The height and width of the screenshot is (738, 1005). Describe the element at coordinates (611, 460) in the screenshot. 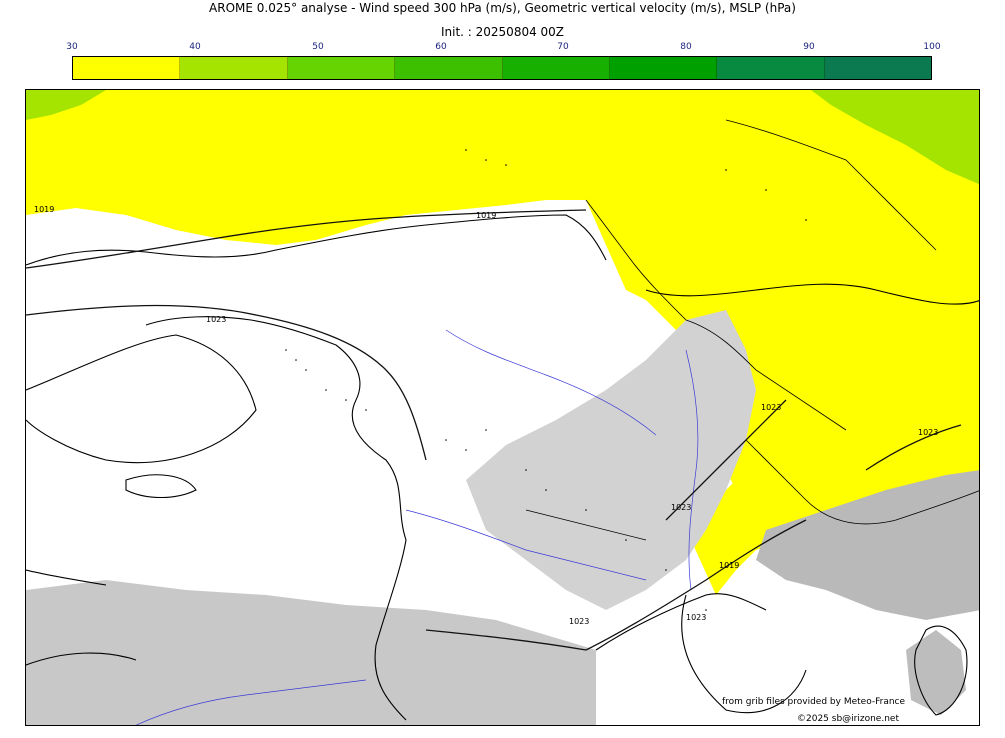

I see `vv-zone-central` at that location.